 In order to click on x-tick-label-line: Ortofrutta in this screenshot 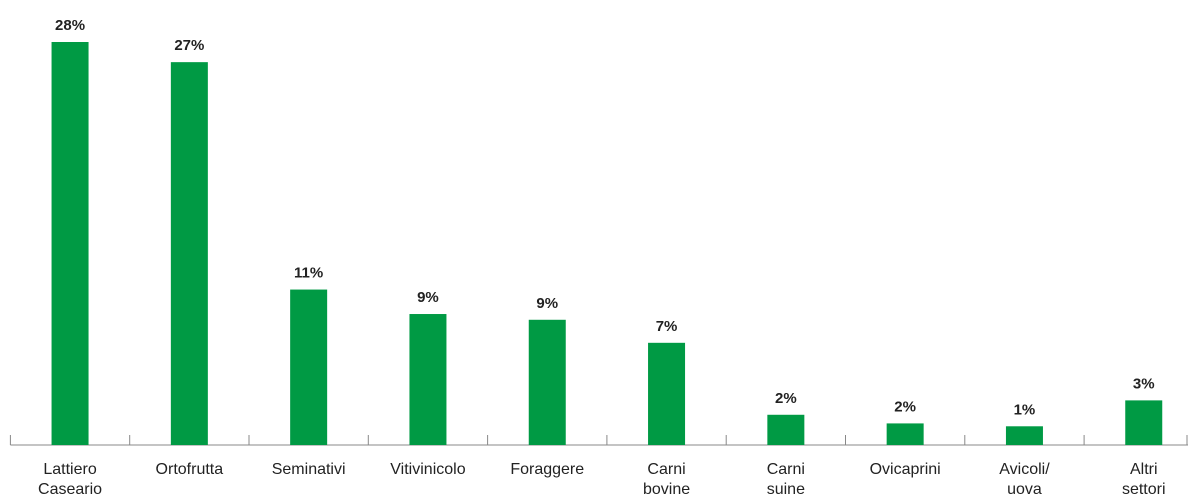, I will do `click(190, 469)`.